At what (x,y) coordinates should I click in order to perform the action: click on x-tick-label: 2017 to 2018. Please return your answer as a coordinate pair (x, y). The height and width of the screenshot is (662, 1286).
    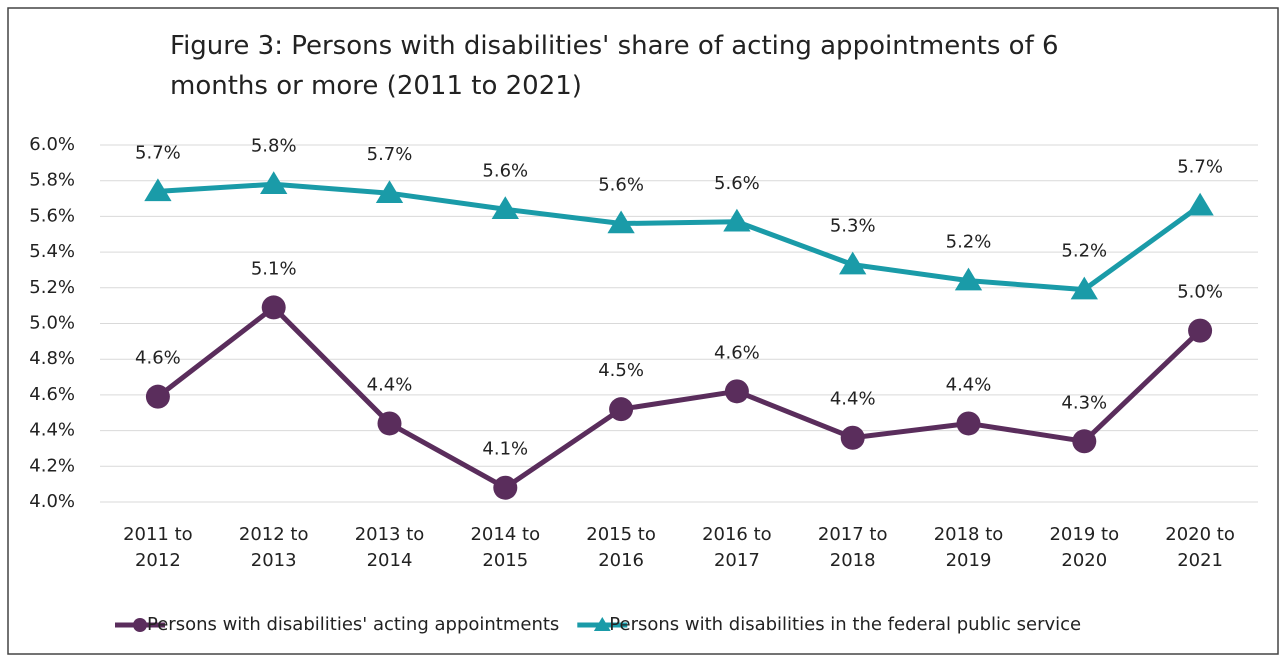
    Looking at the image, I should click on (852, 547).